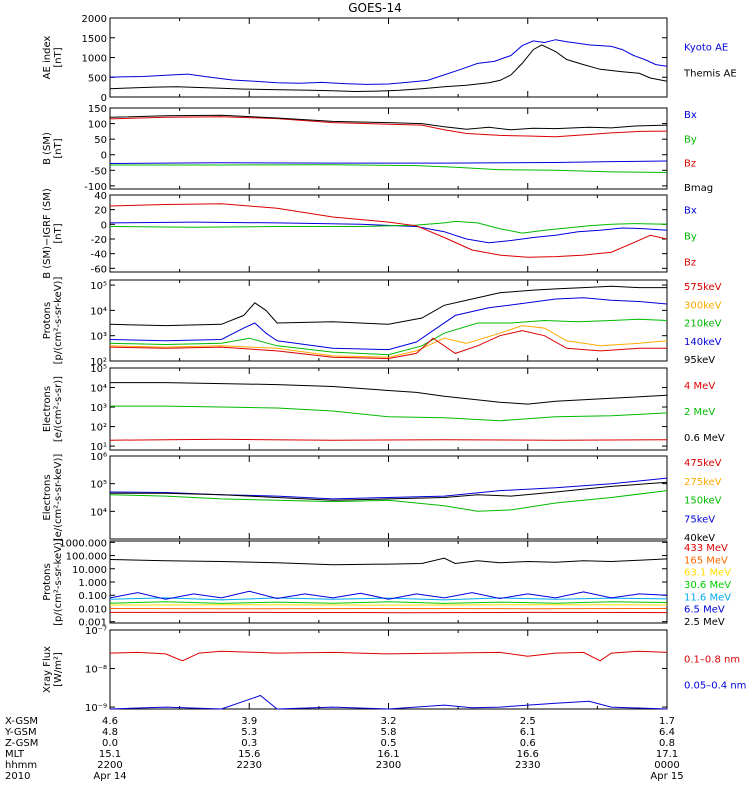  I want to click on footer-cell: 6.1, so click(528, 732).